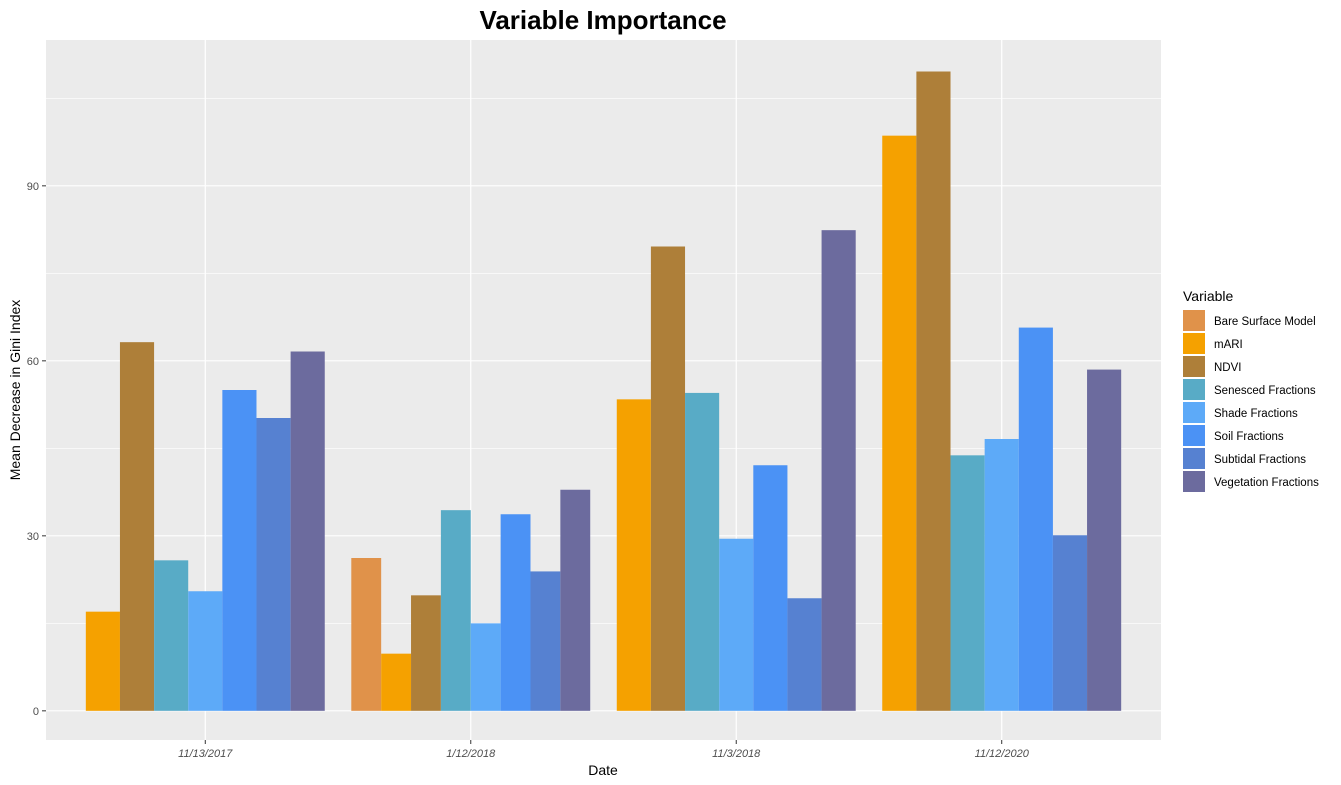 This screenshot has height=785, width=1341. Describe the element at coordinates (1227, 368) in the screenshot. I see `legend-label: NDVI` at that location.